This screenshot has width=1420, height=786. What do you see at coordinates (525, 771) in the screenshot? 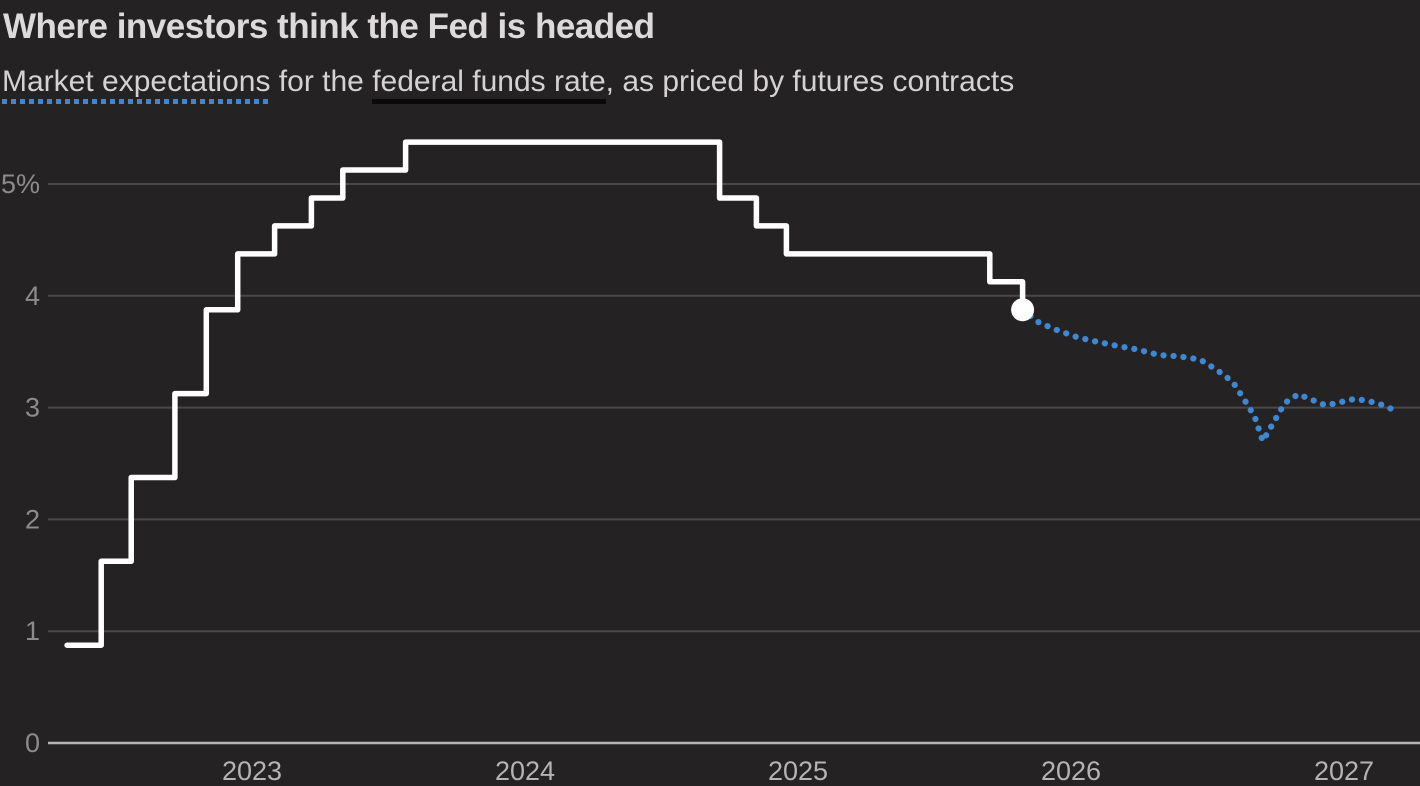
I see `x-tick-label: 2024` at bounding box center [525, 771].